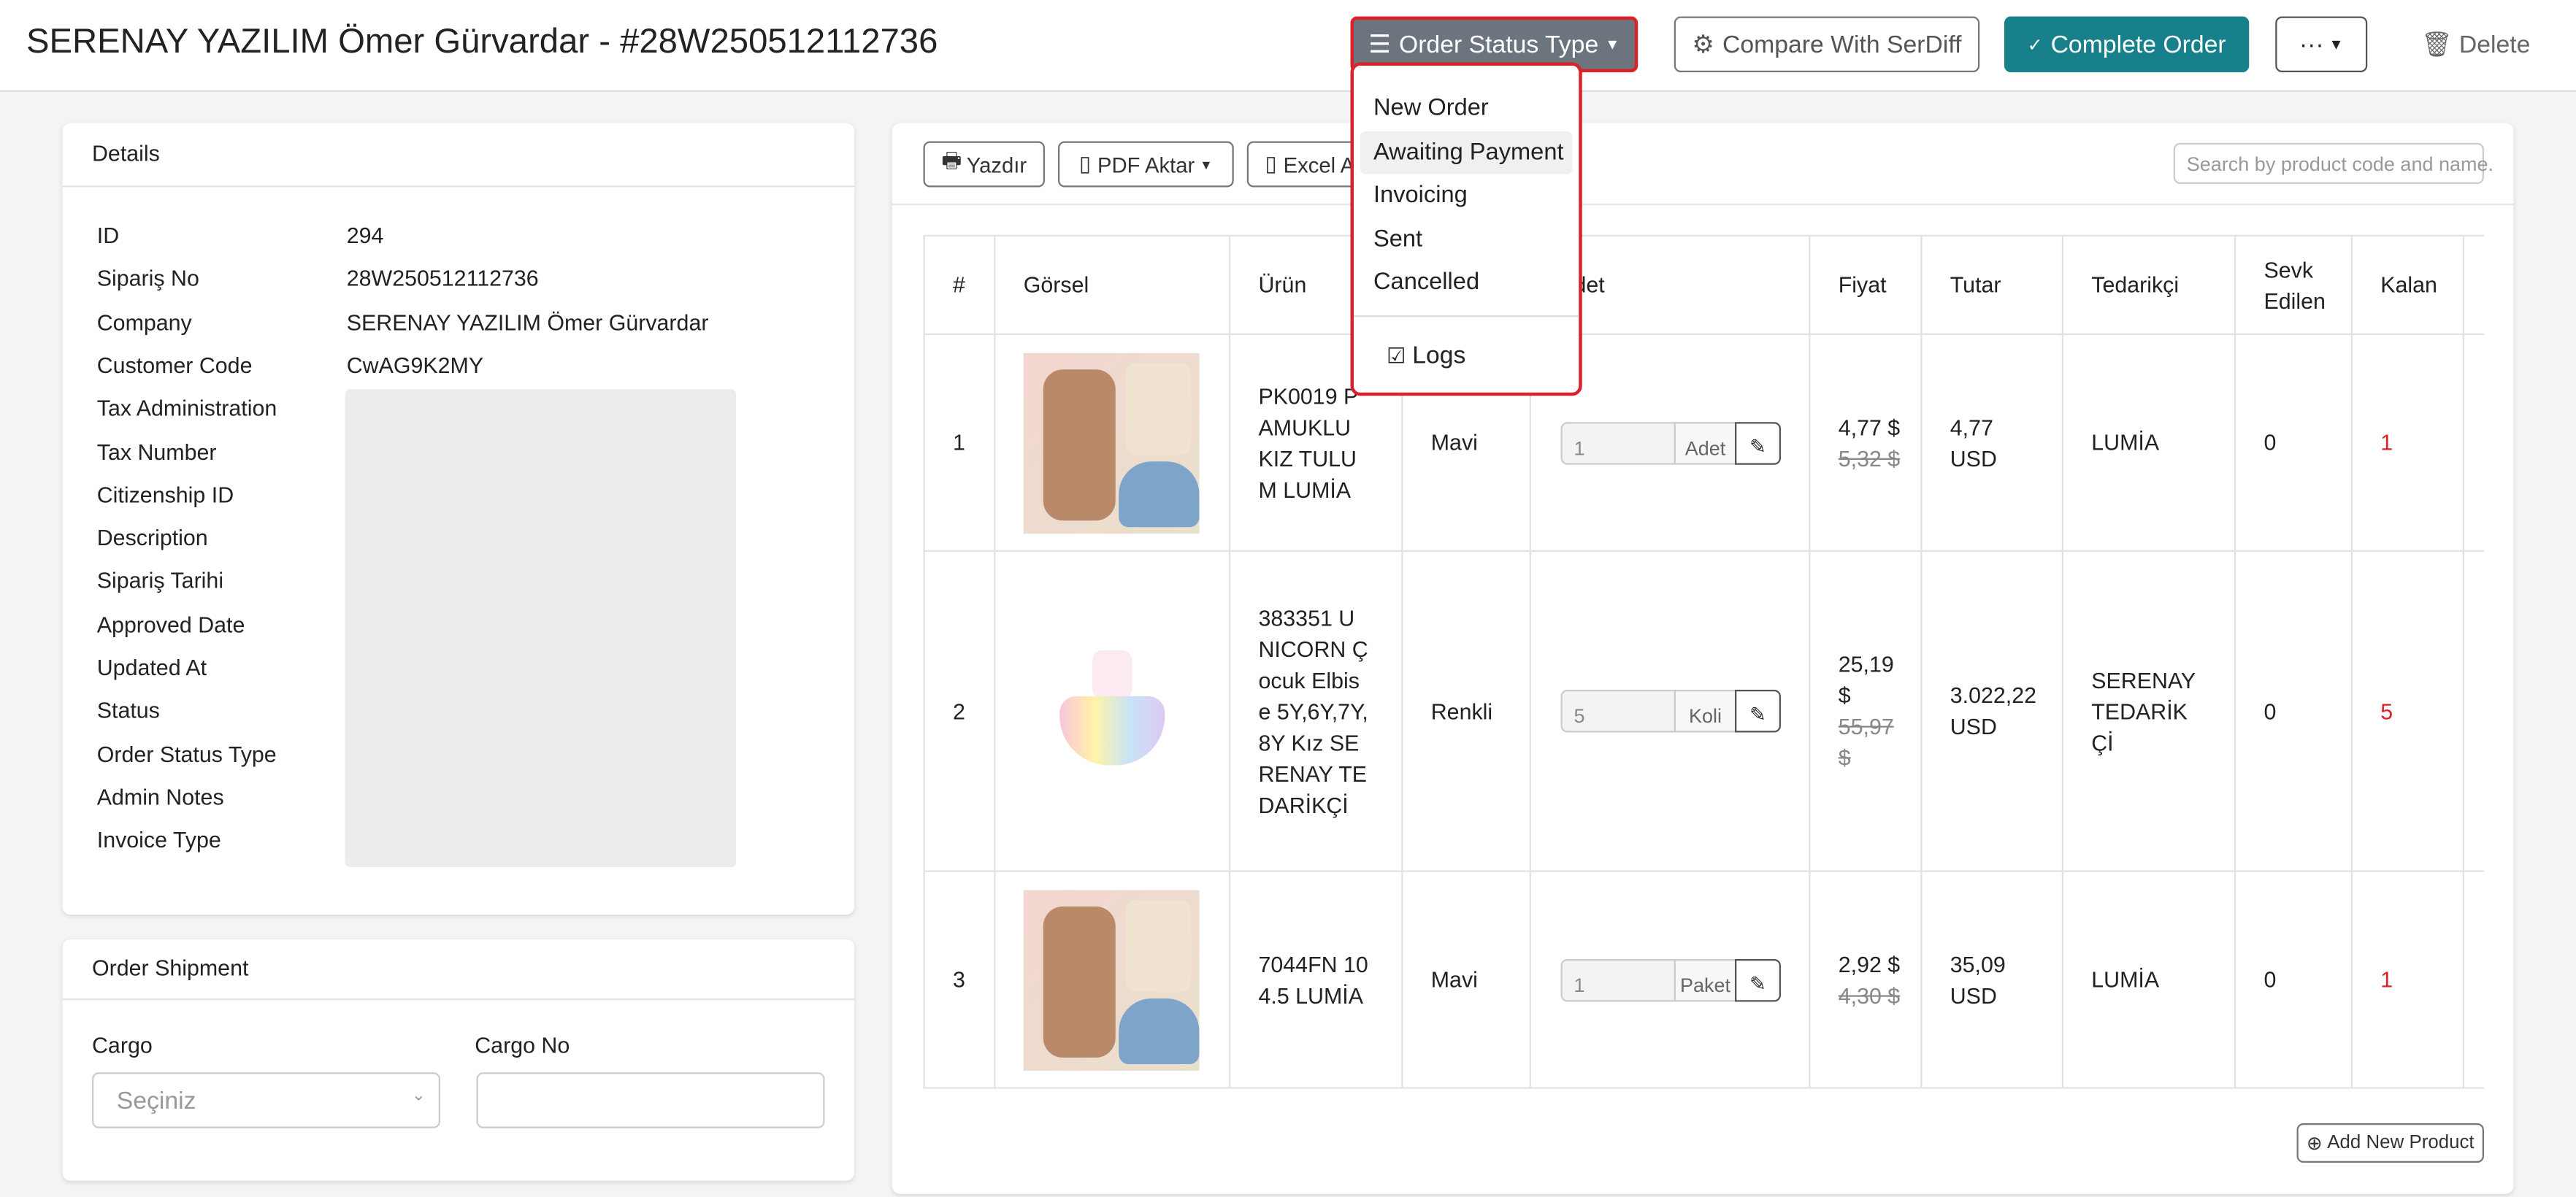 Image resolution: width=2576 pixels, height=1197 pixels. Describe the element at coordinates (2127, 44) in the screenshot. I see `complete-button: ✓ Complete Order` at that location.